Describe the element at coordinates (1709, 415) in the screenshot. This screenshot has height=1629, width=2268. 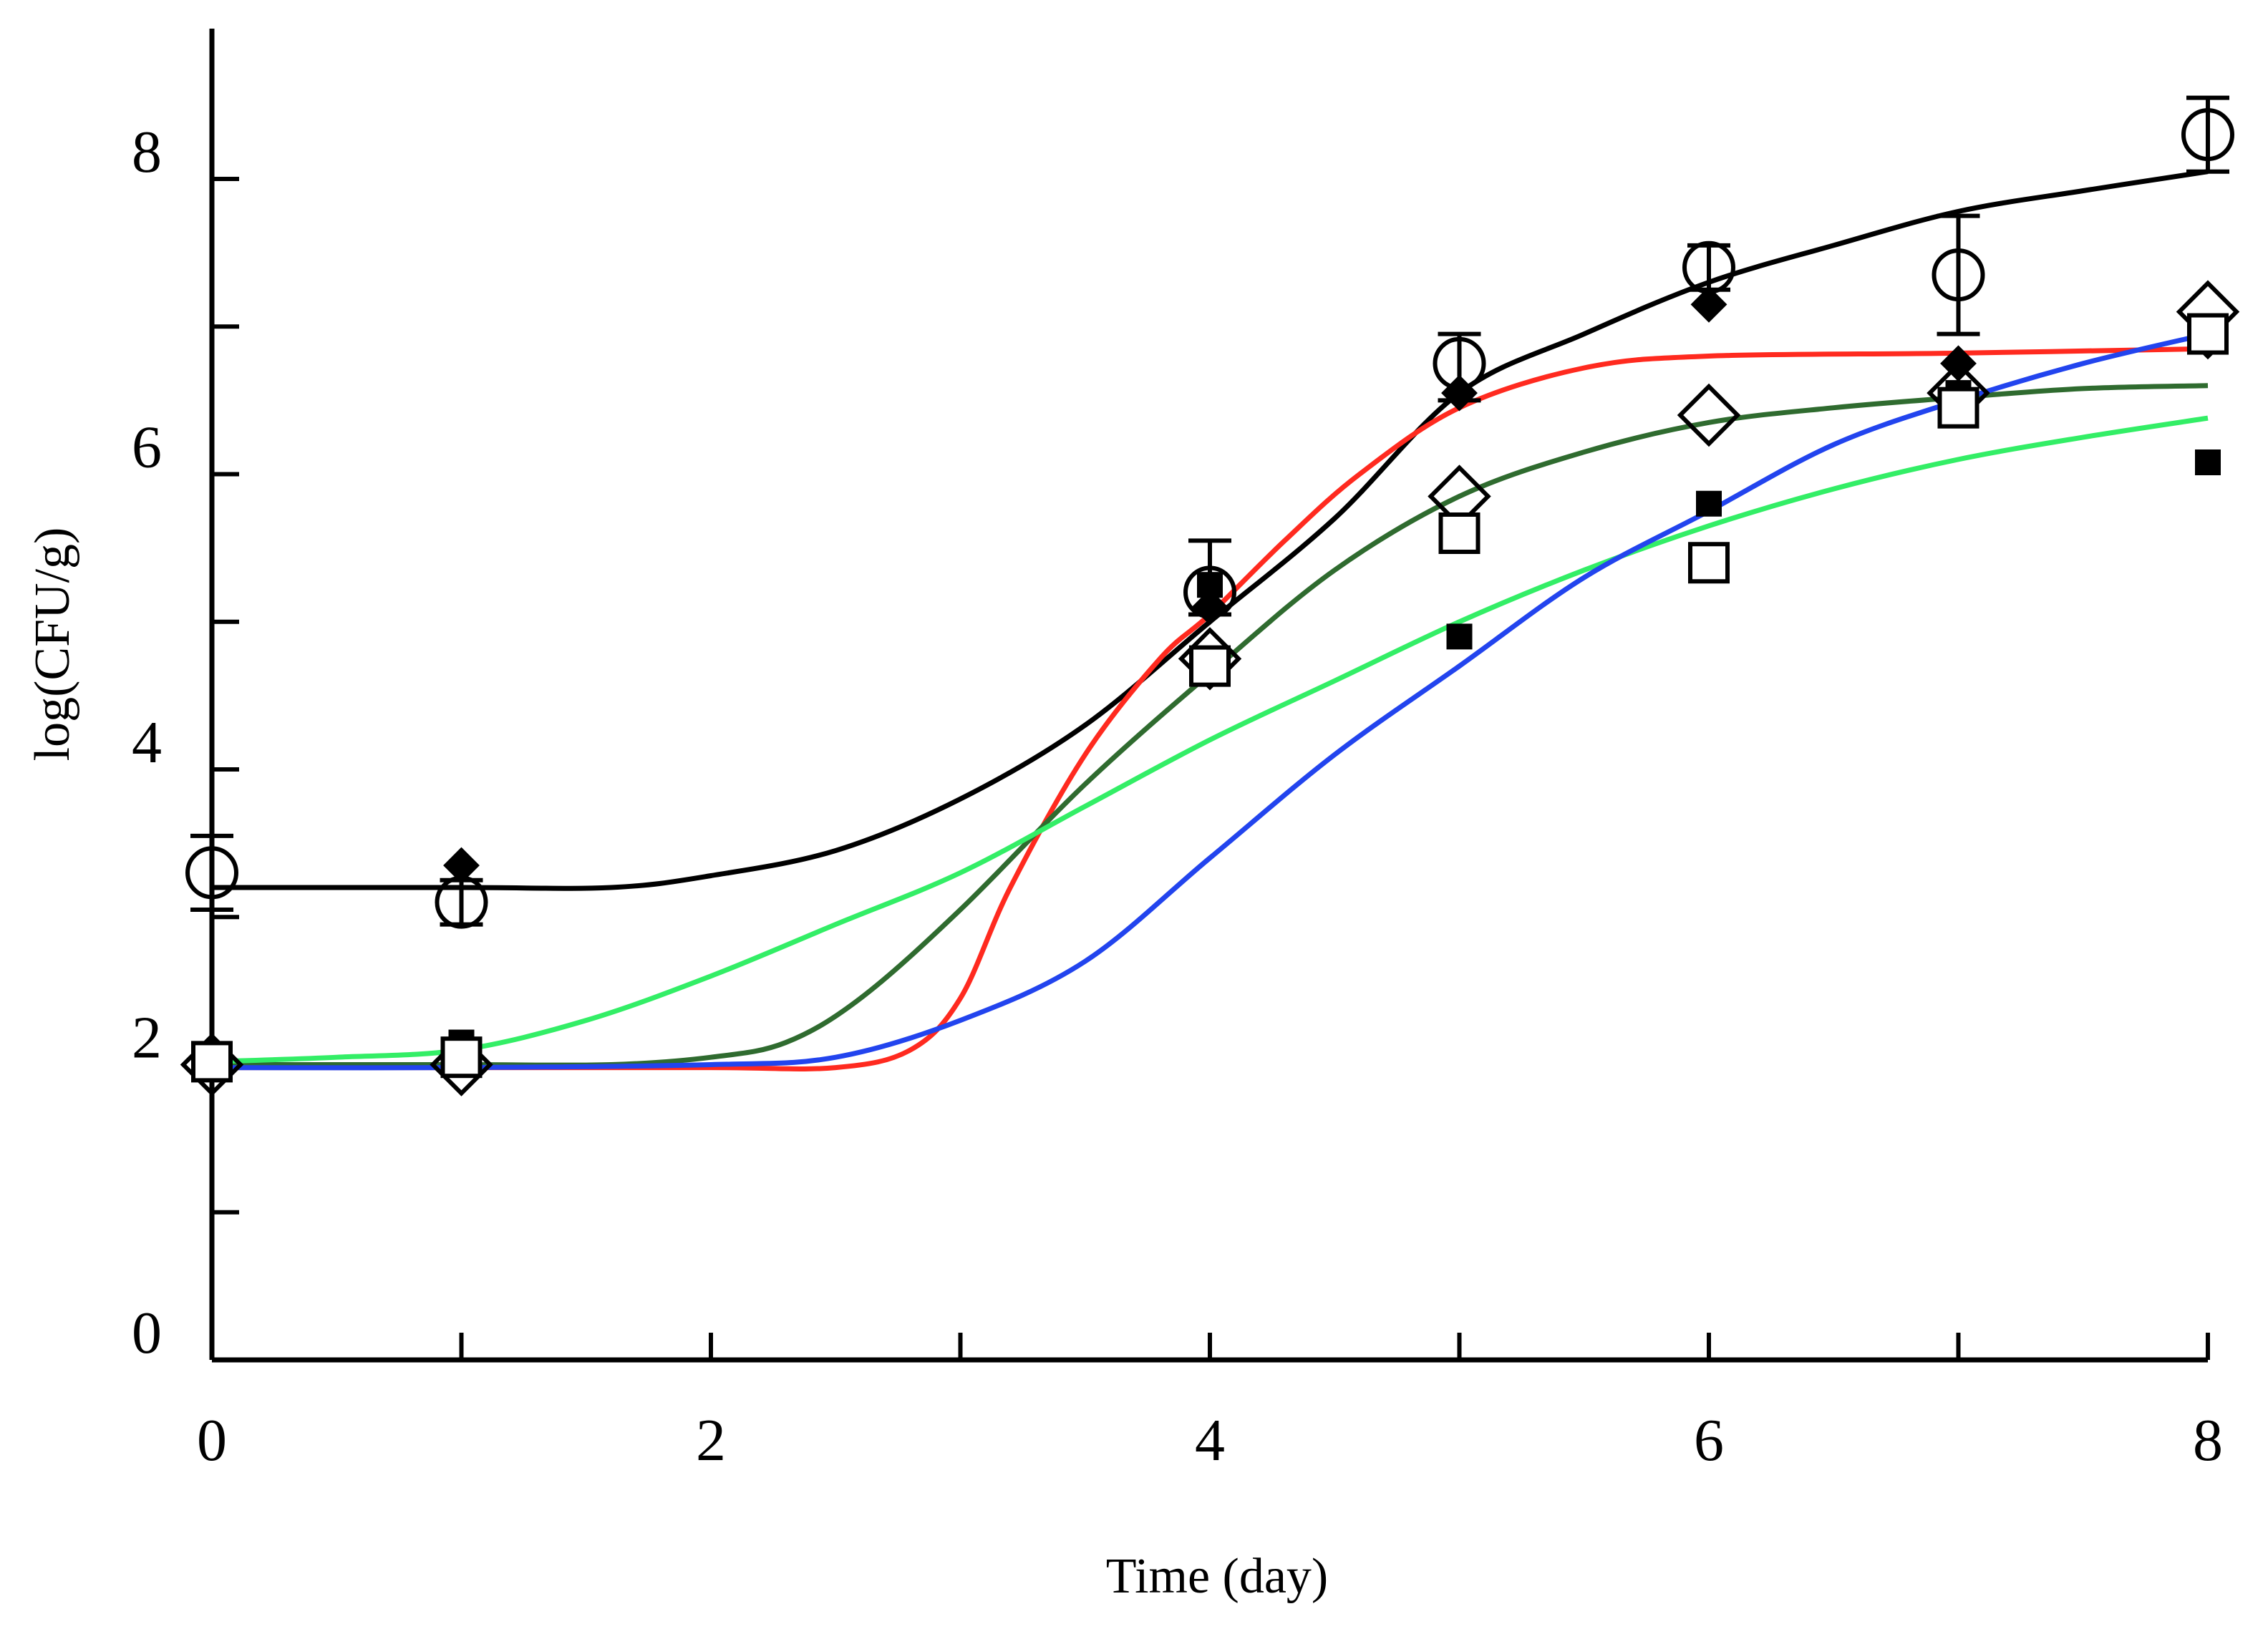
I see `open-diamond-marker` at that location.